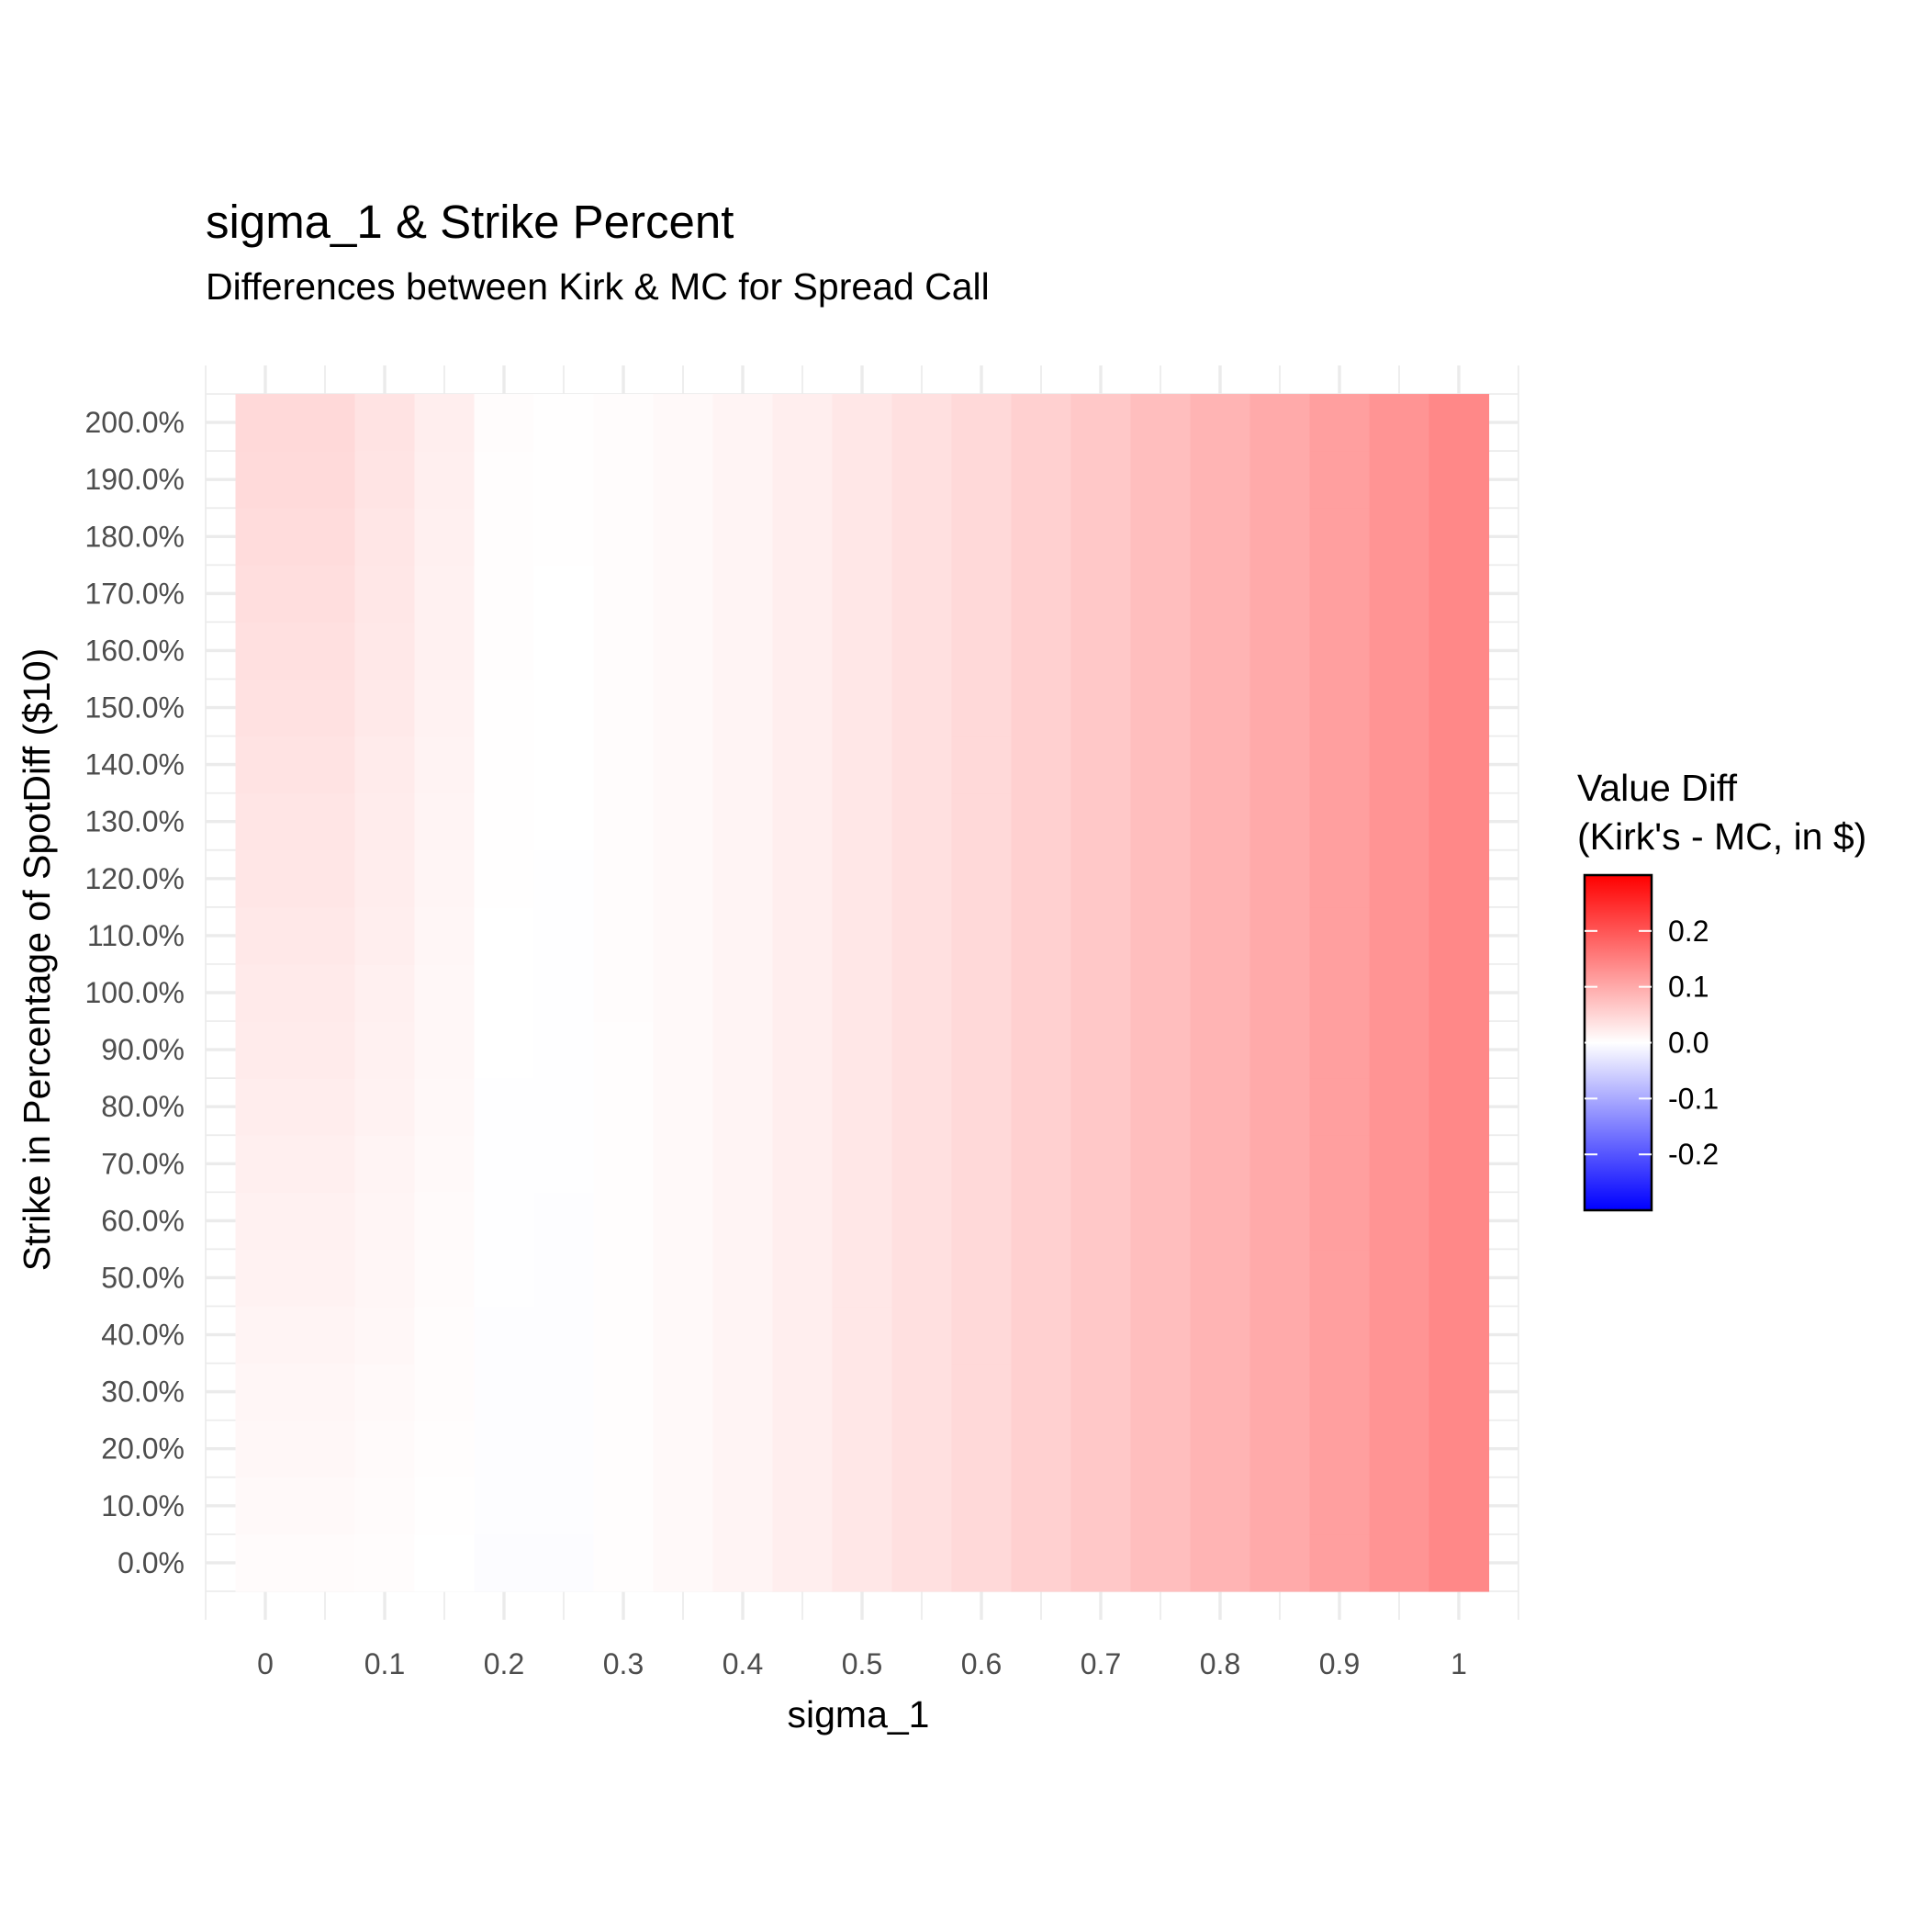 Image resolution: width=1927 pixels, height=1932 pixels. I want to click on y-tick-label: 120.0%, so click(134, 878).